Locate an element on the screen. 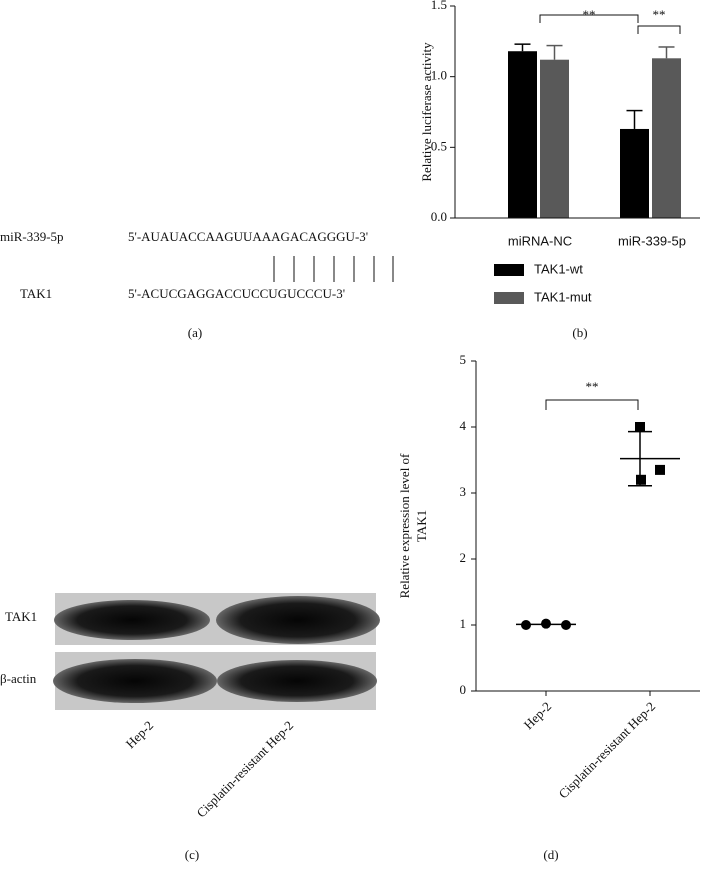  caption: (d) is located at coordinates (550, 854).